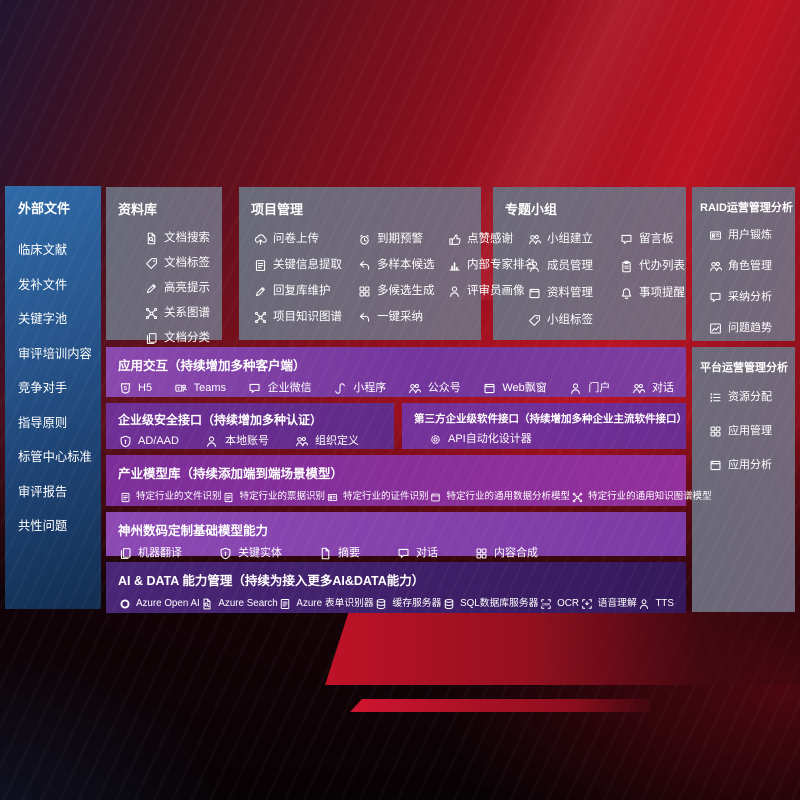 The image size is (800, 800). Describe the element at coordinates (434, 388) in the screenshot. I see `client-item-official-account: 公众号` at that location.